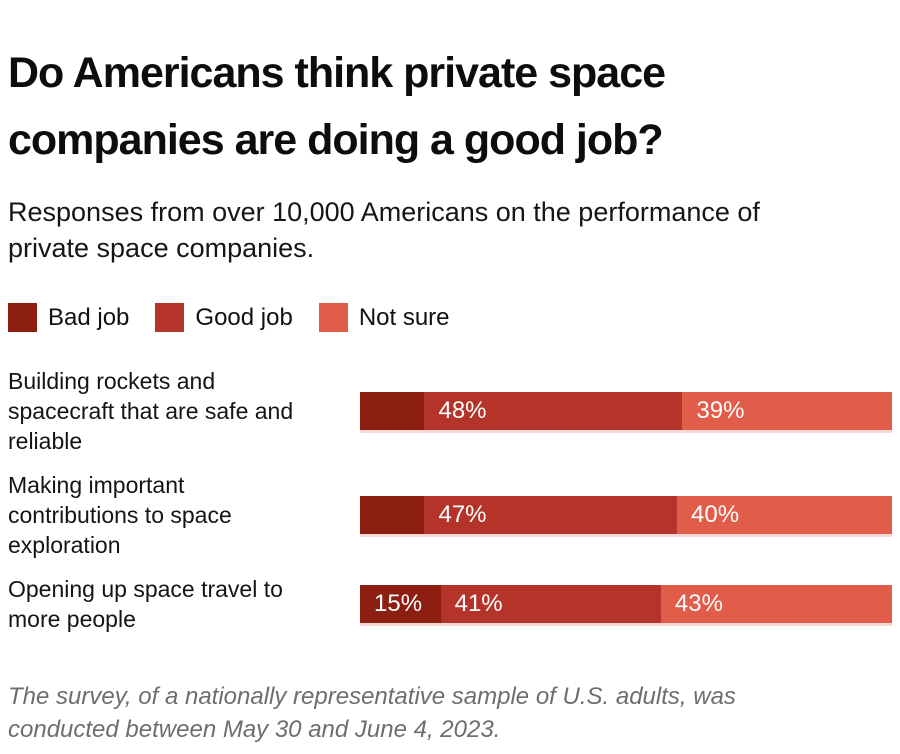 Image resolution: width=900 pixels, height=754 pixels. Describe the element at coordinates (698, 604) in the screenshot. I see `segment-value-label: 43%` at that location.